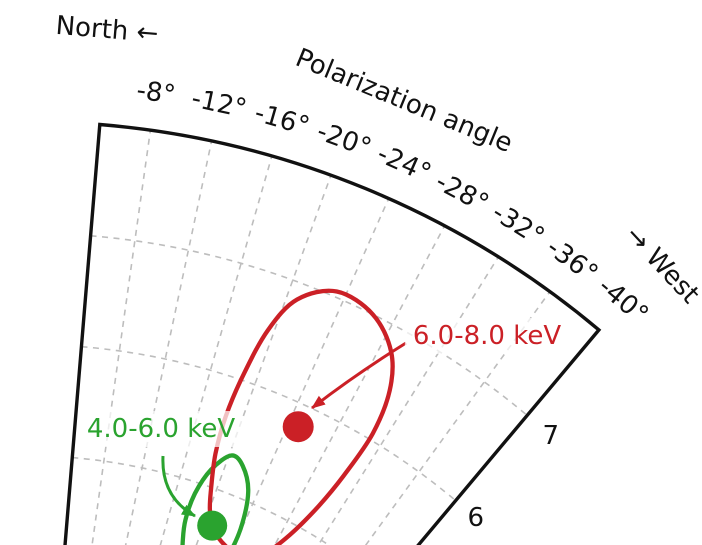 This screenshot has width=702, height=545. Describe the element at coordinates (161, 429) in the screenshot. I see `annotation-label-4-6-kev: 4.0-6.0 keV` at that location.